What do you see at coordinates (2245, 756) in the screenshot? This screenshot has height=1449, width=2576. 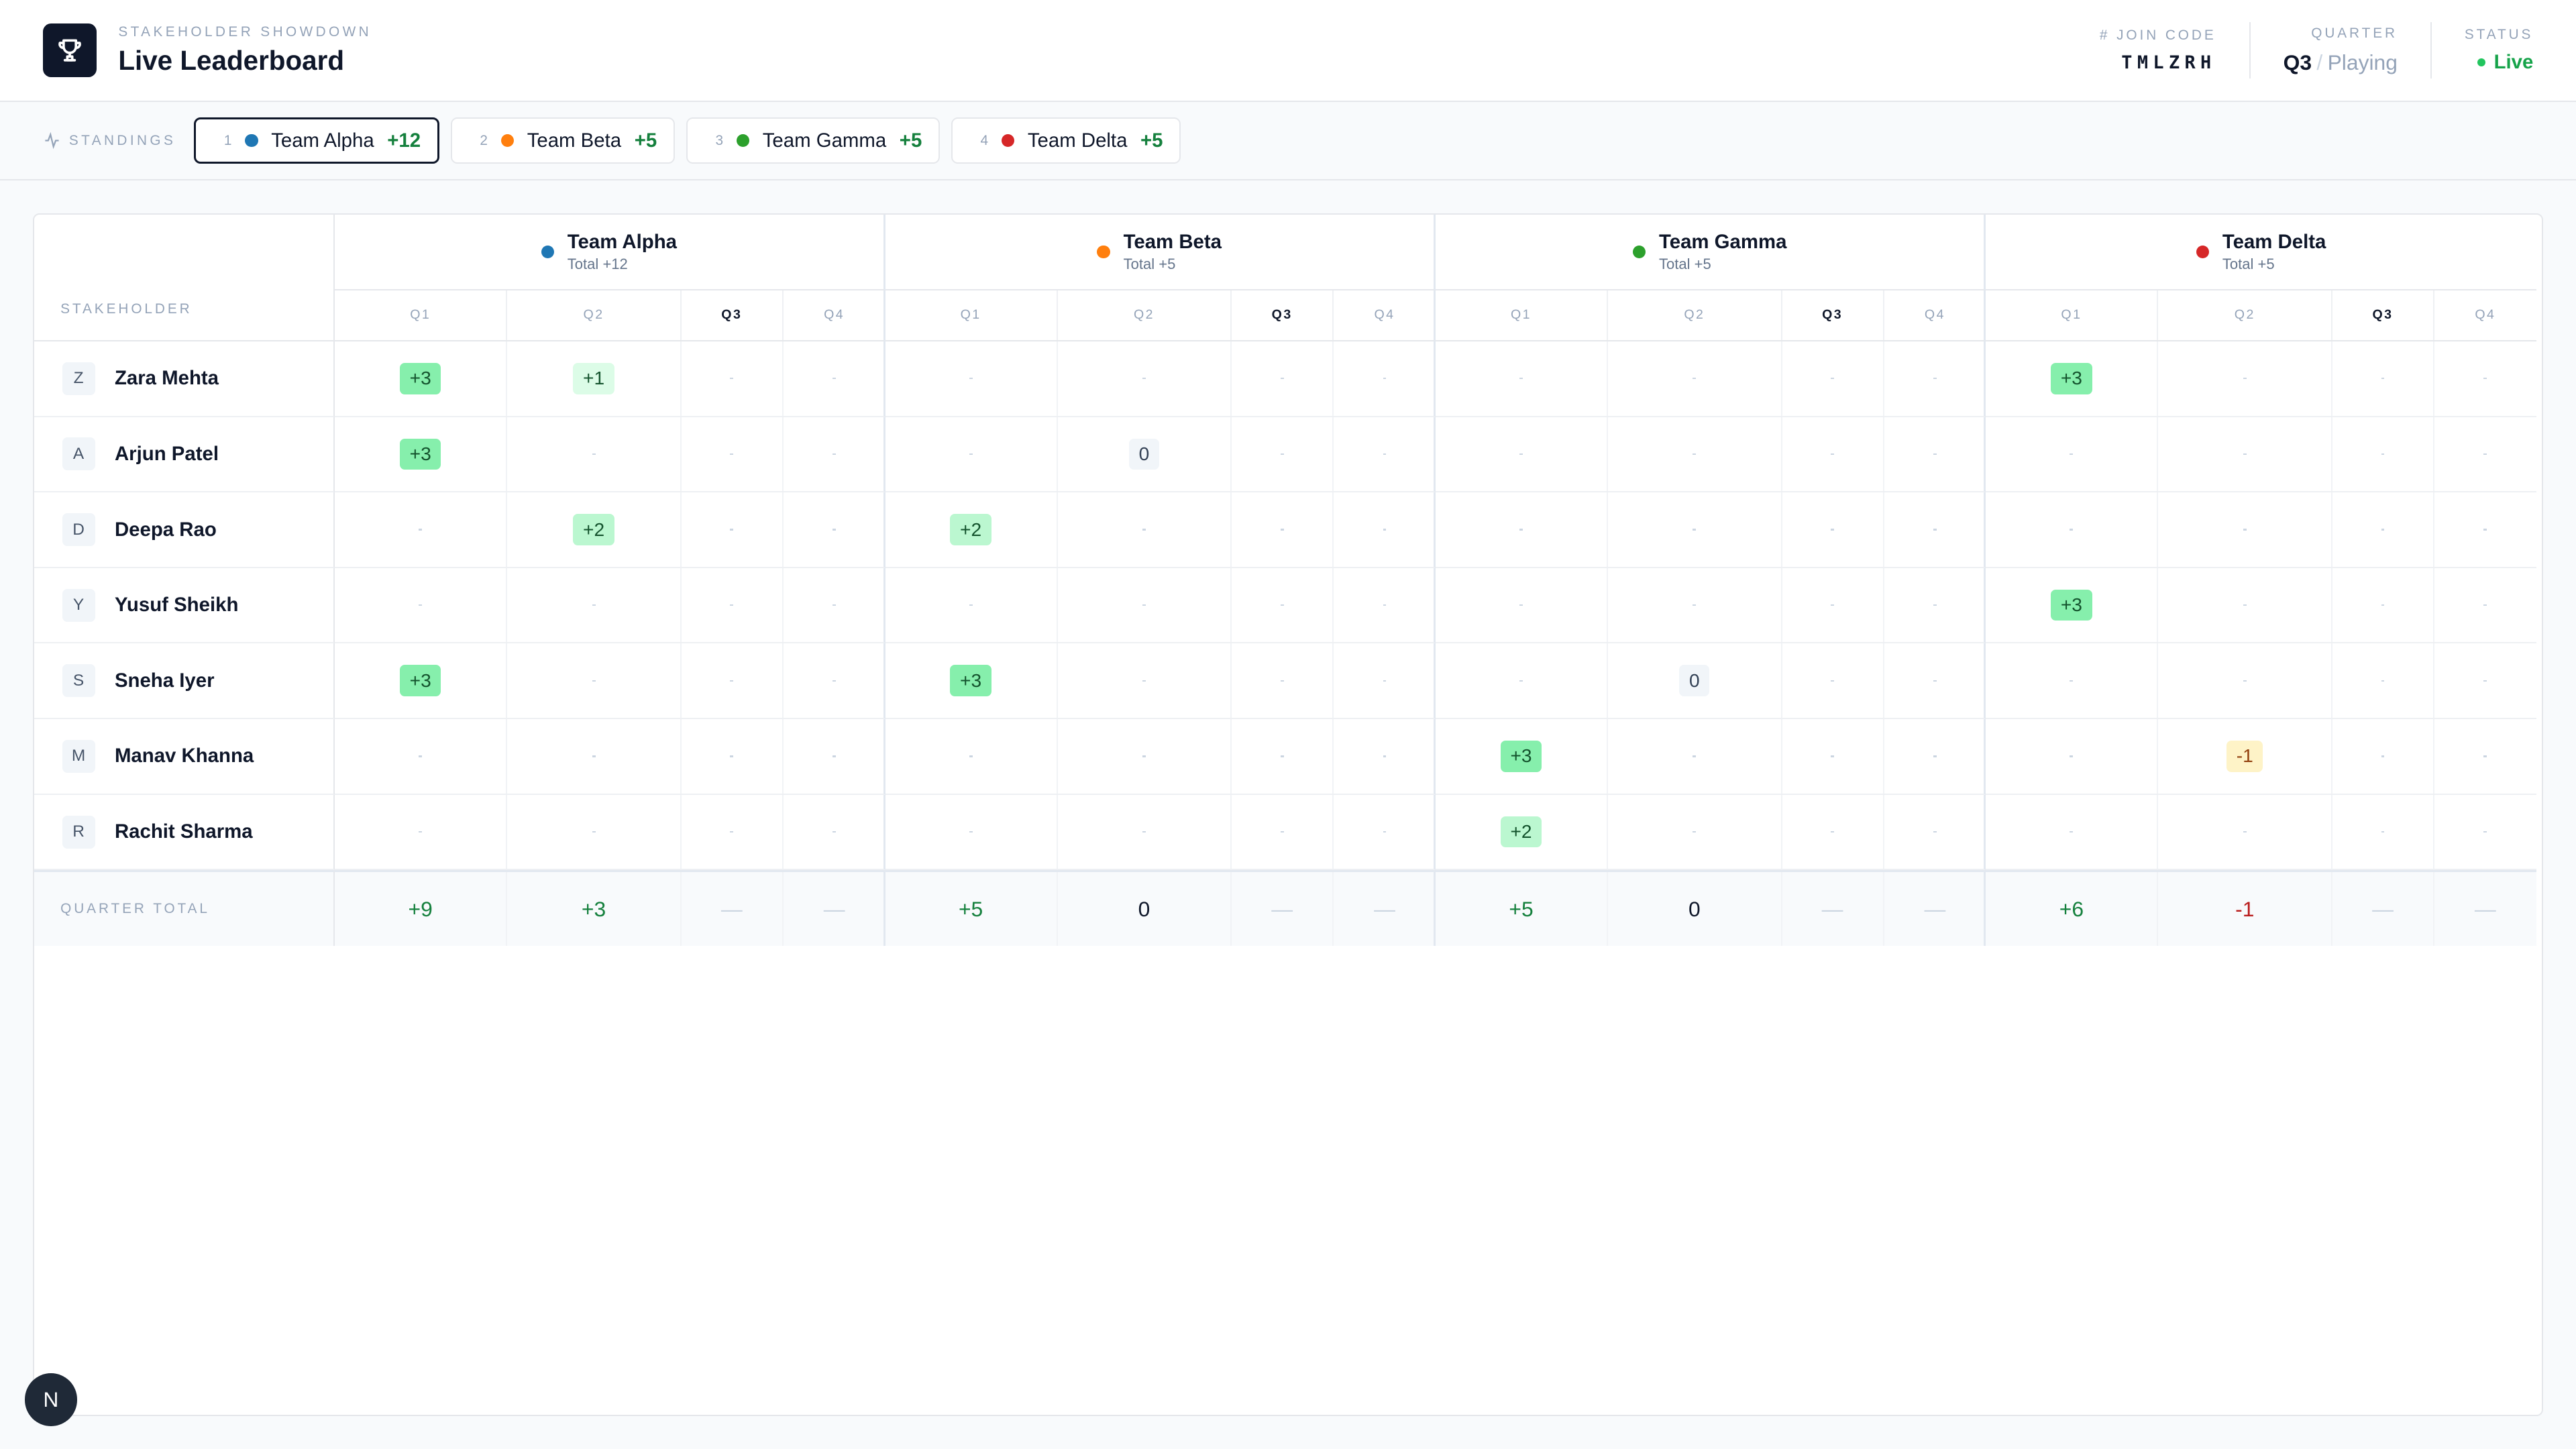 I see `score-cell: -1` at bounding box center [2245, 756].